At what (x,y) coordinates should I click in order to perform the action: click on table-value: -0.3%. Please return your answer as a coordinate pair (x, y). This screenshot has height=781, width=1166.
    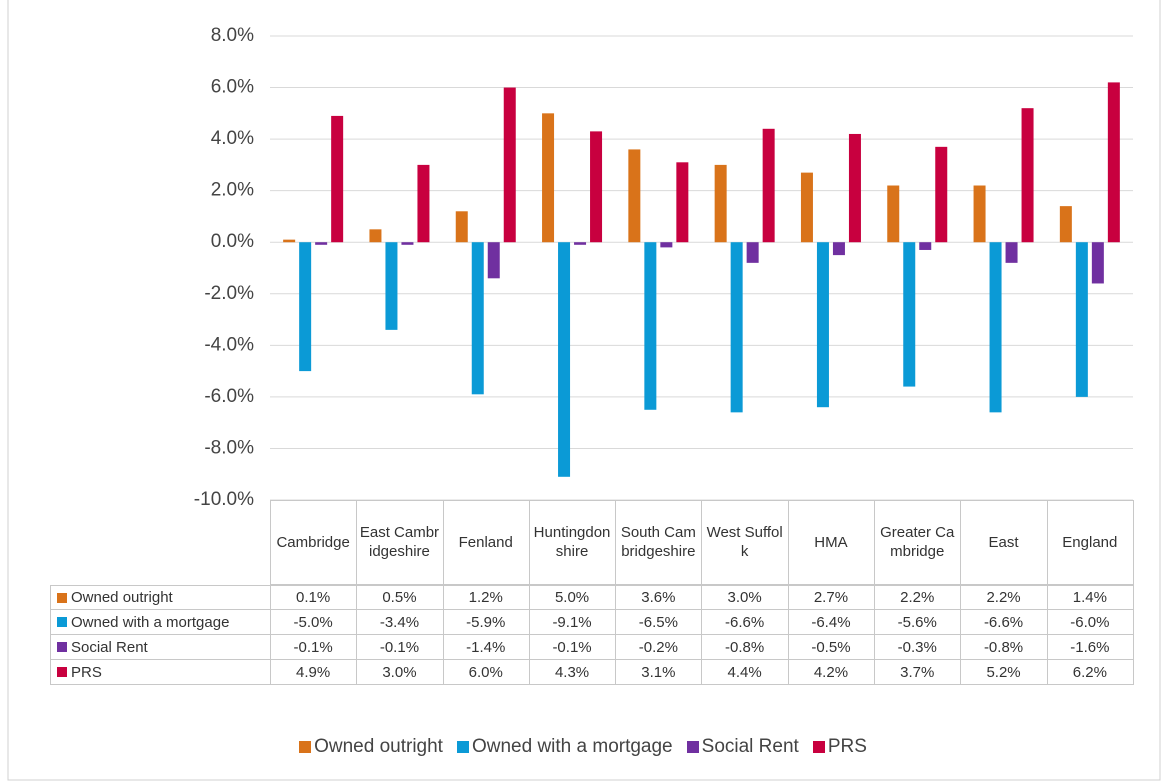
    Looking at the image, I should click on (918, 647).